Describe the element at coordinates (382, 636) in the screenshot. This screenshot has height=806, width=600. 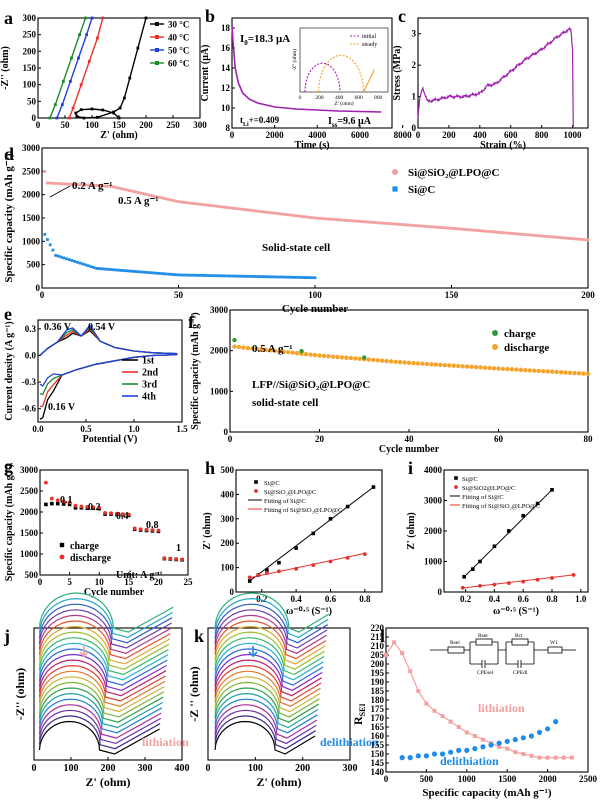
I see `panel-letter-l: l` at that location.